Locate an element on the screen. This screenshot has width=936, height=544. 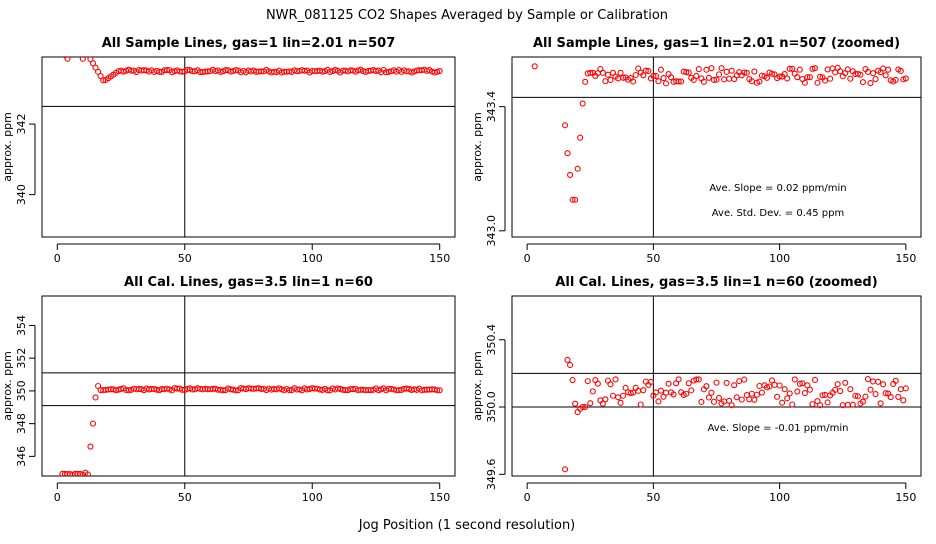
annotation: Ave. Slope = 0.02 ppm/min is located at coordinates (777, 188).